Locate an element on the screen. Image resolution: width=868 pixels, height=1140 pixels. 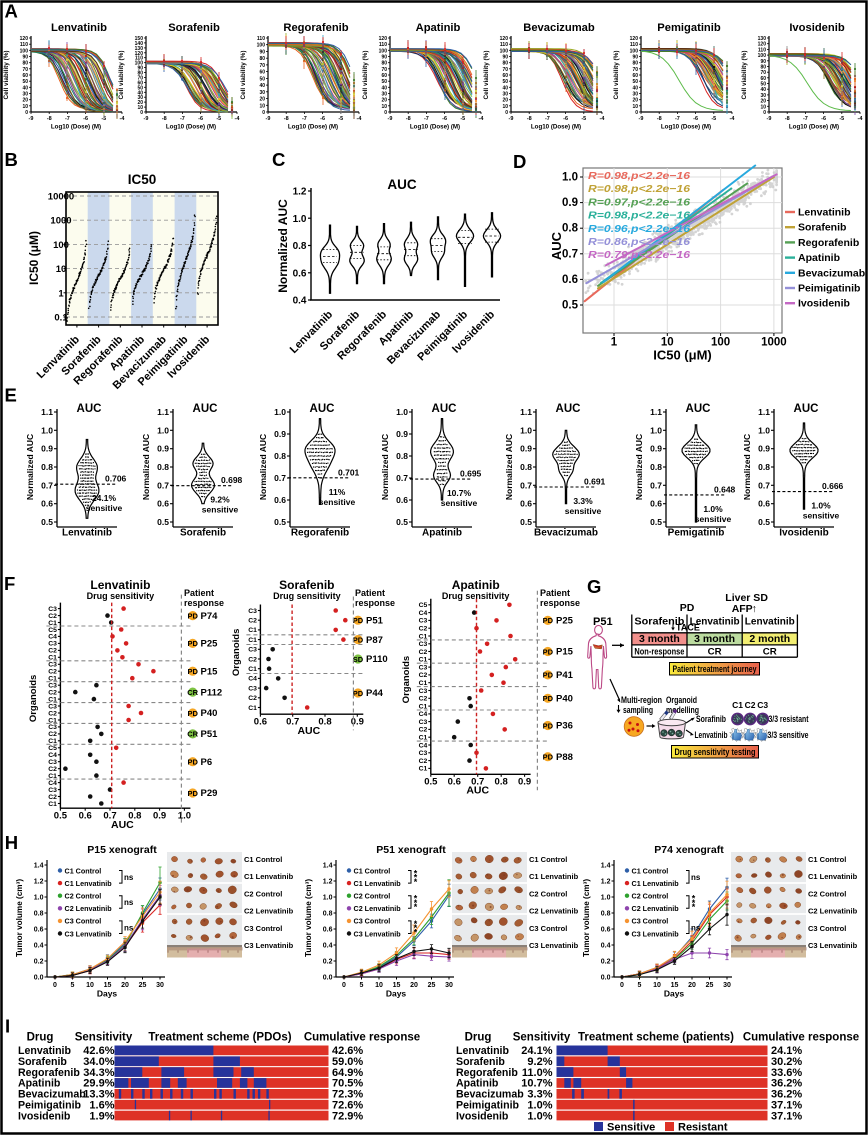
svg-text: C3 Lenvatinib is located at coordinates (89, 933).